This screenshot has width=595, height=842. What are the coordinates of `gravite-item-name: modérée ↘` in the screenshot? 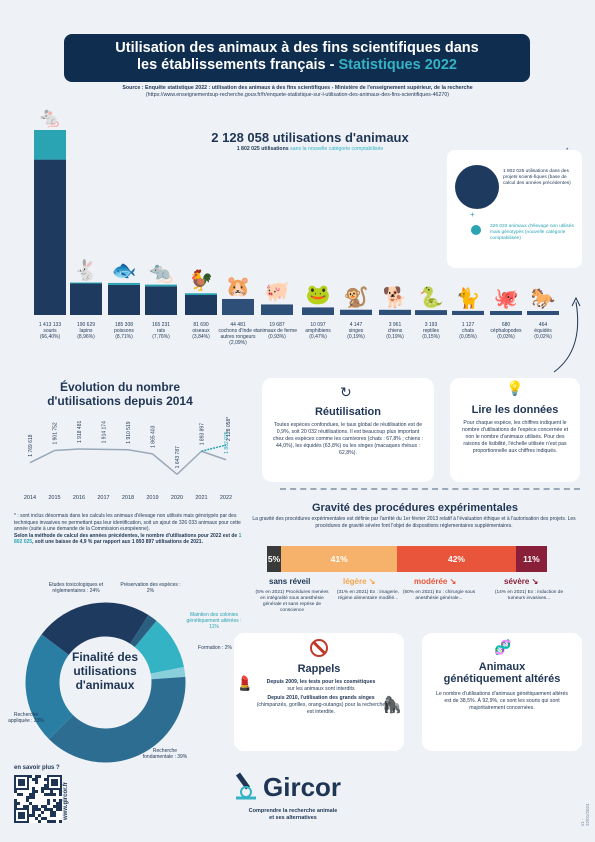 It's located at (435, 581).